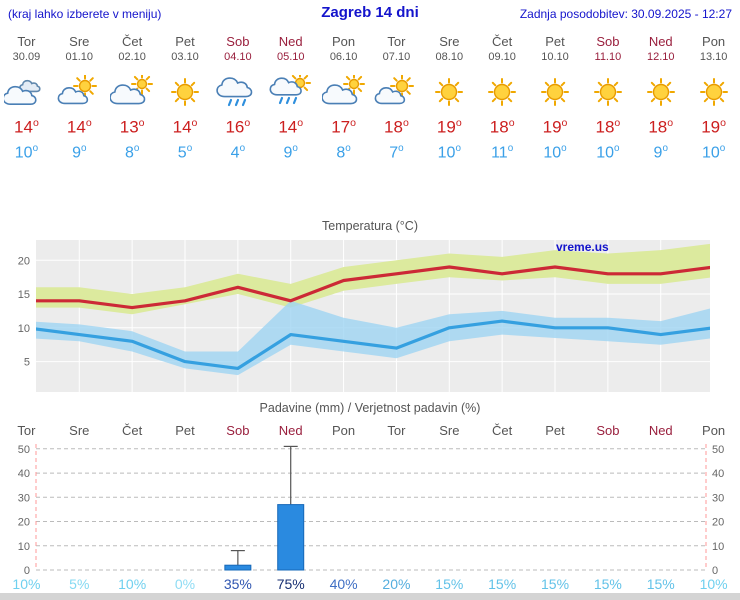 The image size is (740, 600). What do you see at coordinates (238, 41) in the screenshot?
I see `day-name: Sob` at bounding box center [238, 41].